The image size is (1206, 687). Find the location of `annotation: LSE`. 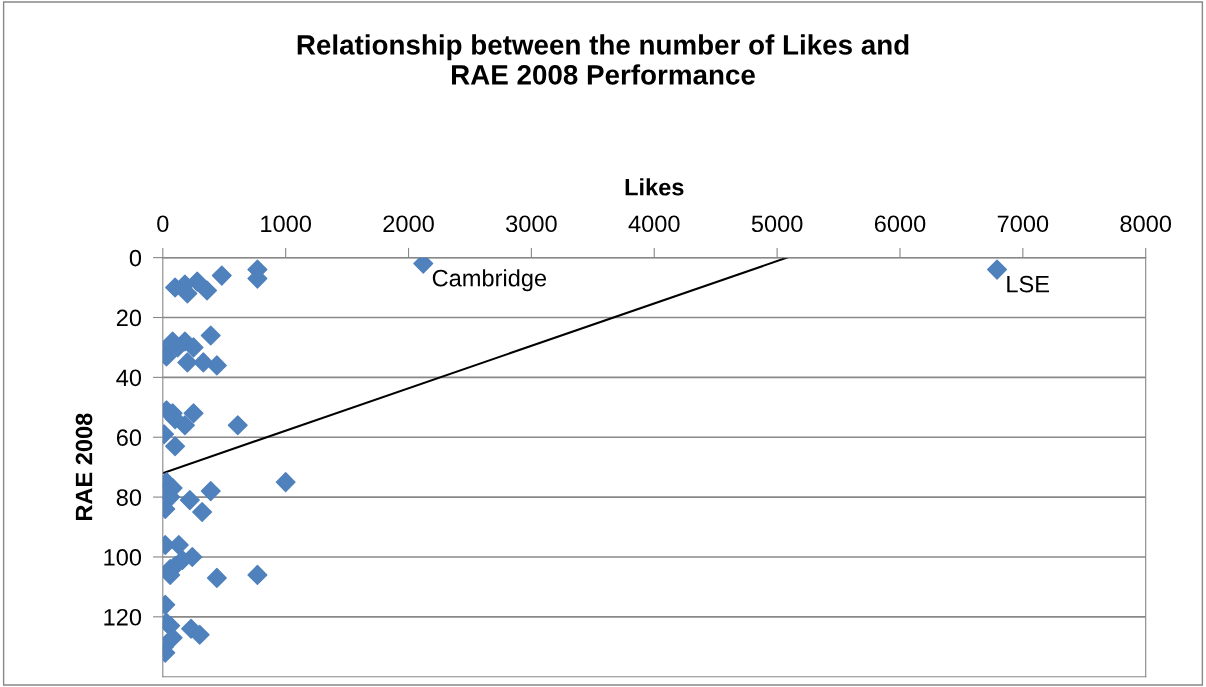

annotation: LSE is located at coordinates (1028, 284).